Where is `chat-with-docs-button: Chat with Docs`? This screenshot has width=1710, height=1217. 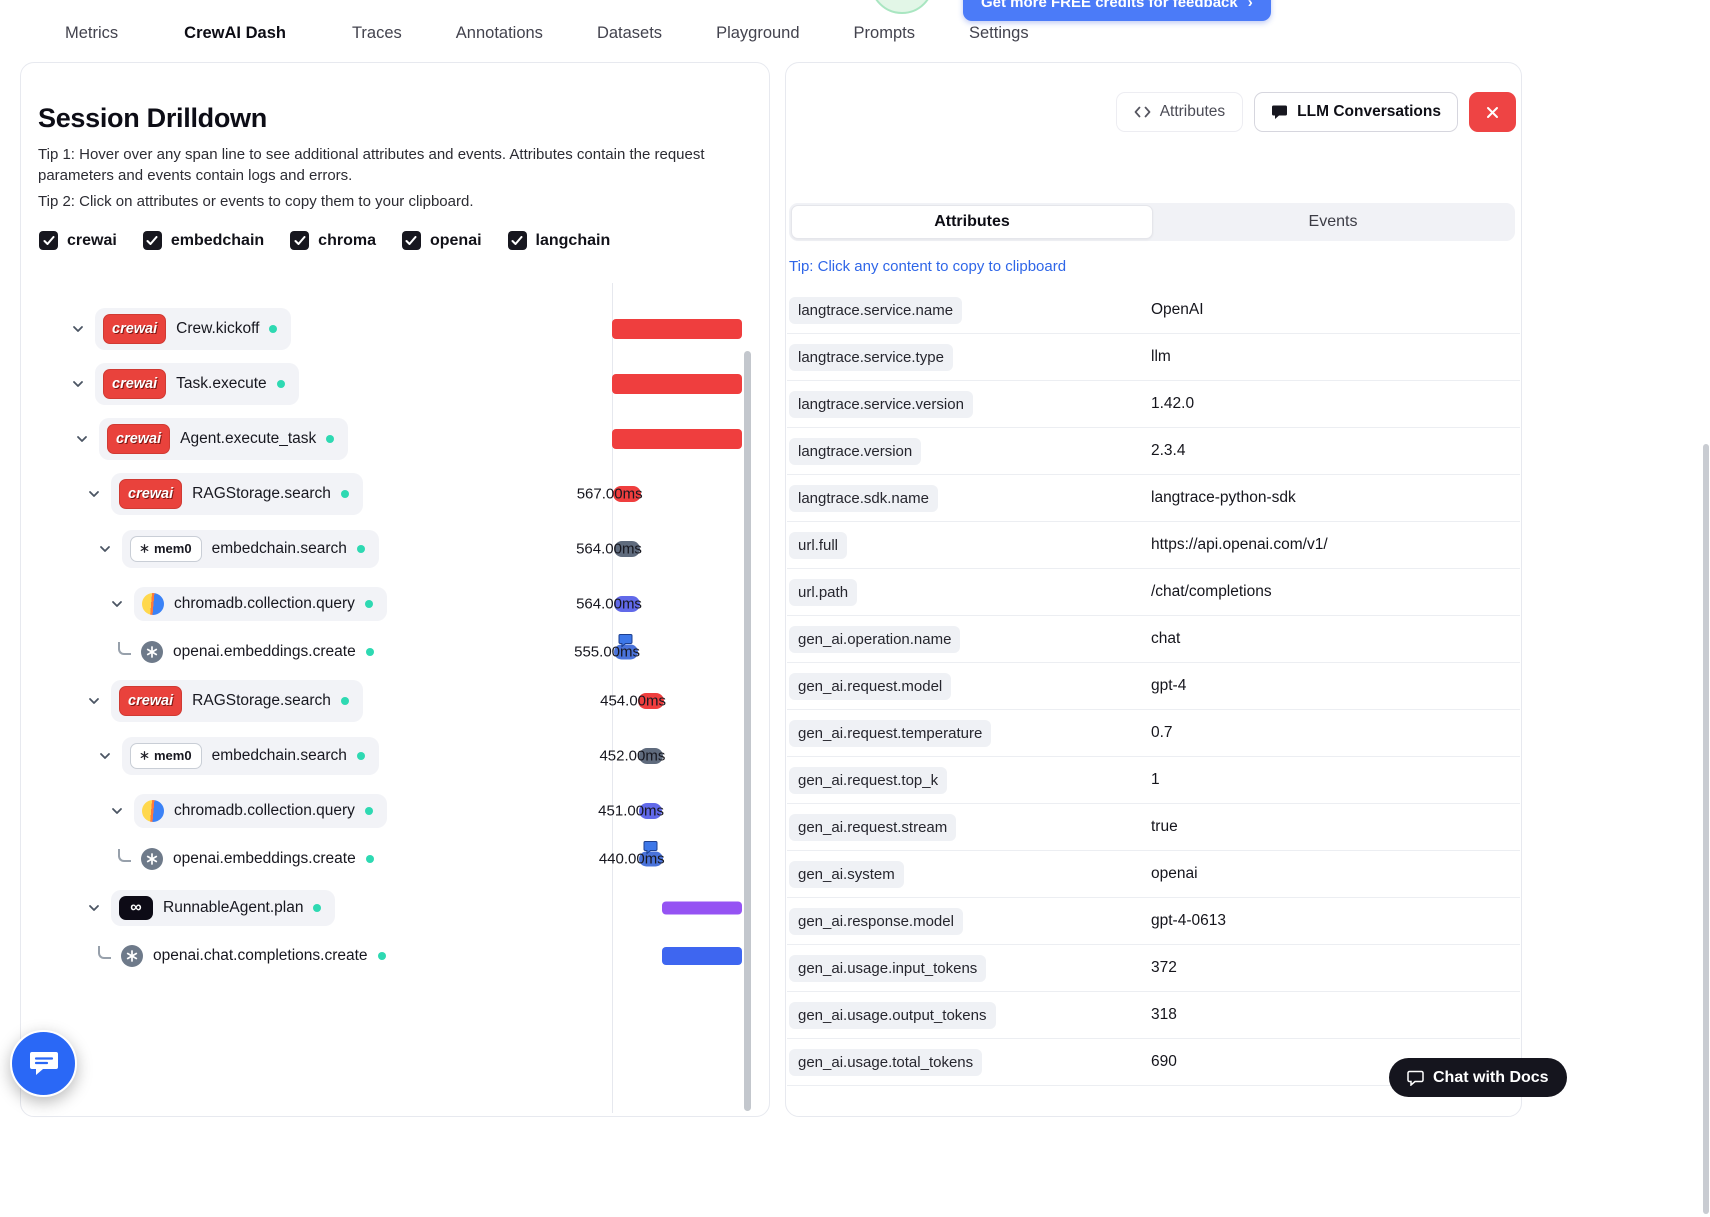 chat-with-docs-button: Chat with Docs is located at coordinates (1478, 1077).